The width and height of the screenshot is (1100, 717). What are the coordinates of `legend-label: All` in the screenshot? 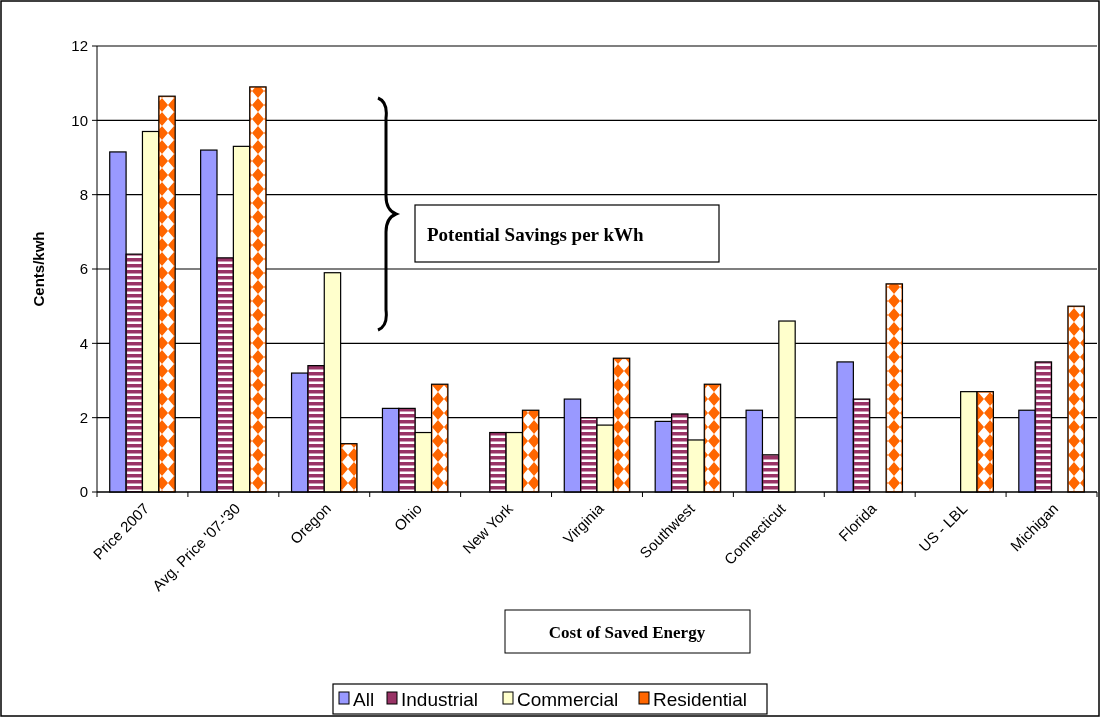 It's located at (364, 699).